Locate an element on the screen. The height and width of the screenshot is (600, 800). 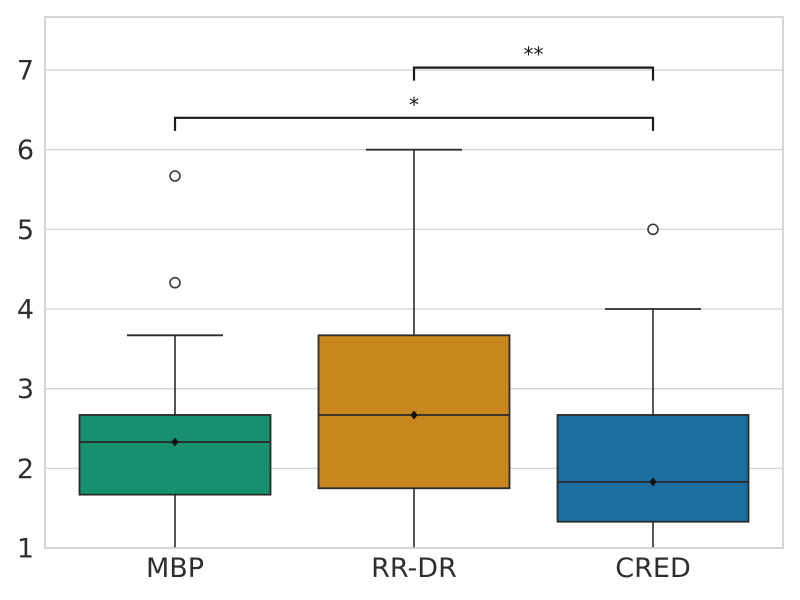
sig-label-rr-dr-cred: ** is located at coordinates (534, 55).